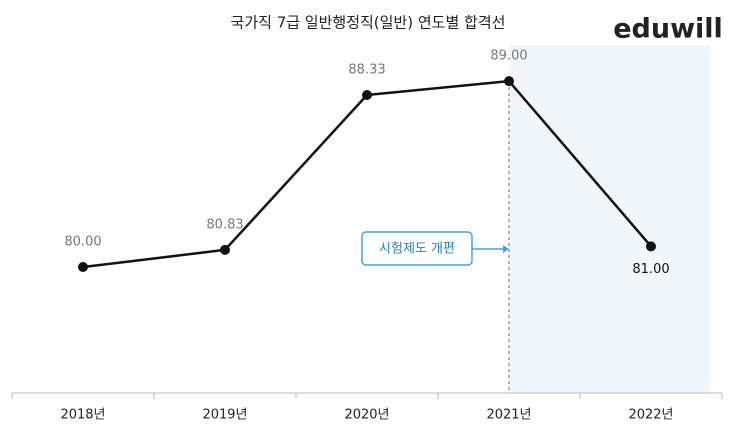 This screenshot has height=441, width=736. I want to click on value-label: 80.00, so click(82, 242).